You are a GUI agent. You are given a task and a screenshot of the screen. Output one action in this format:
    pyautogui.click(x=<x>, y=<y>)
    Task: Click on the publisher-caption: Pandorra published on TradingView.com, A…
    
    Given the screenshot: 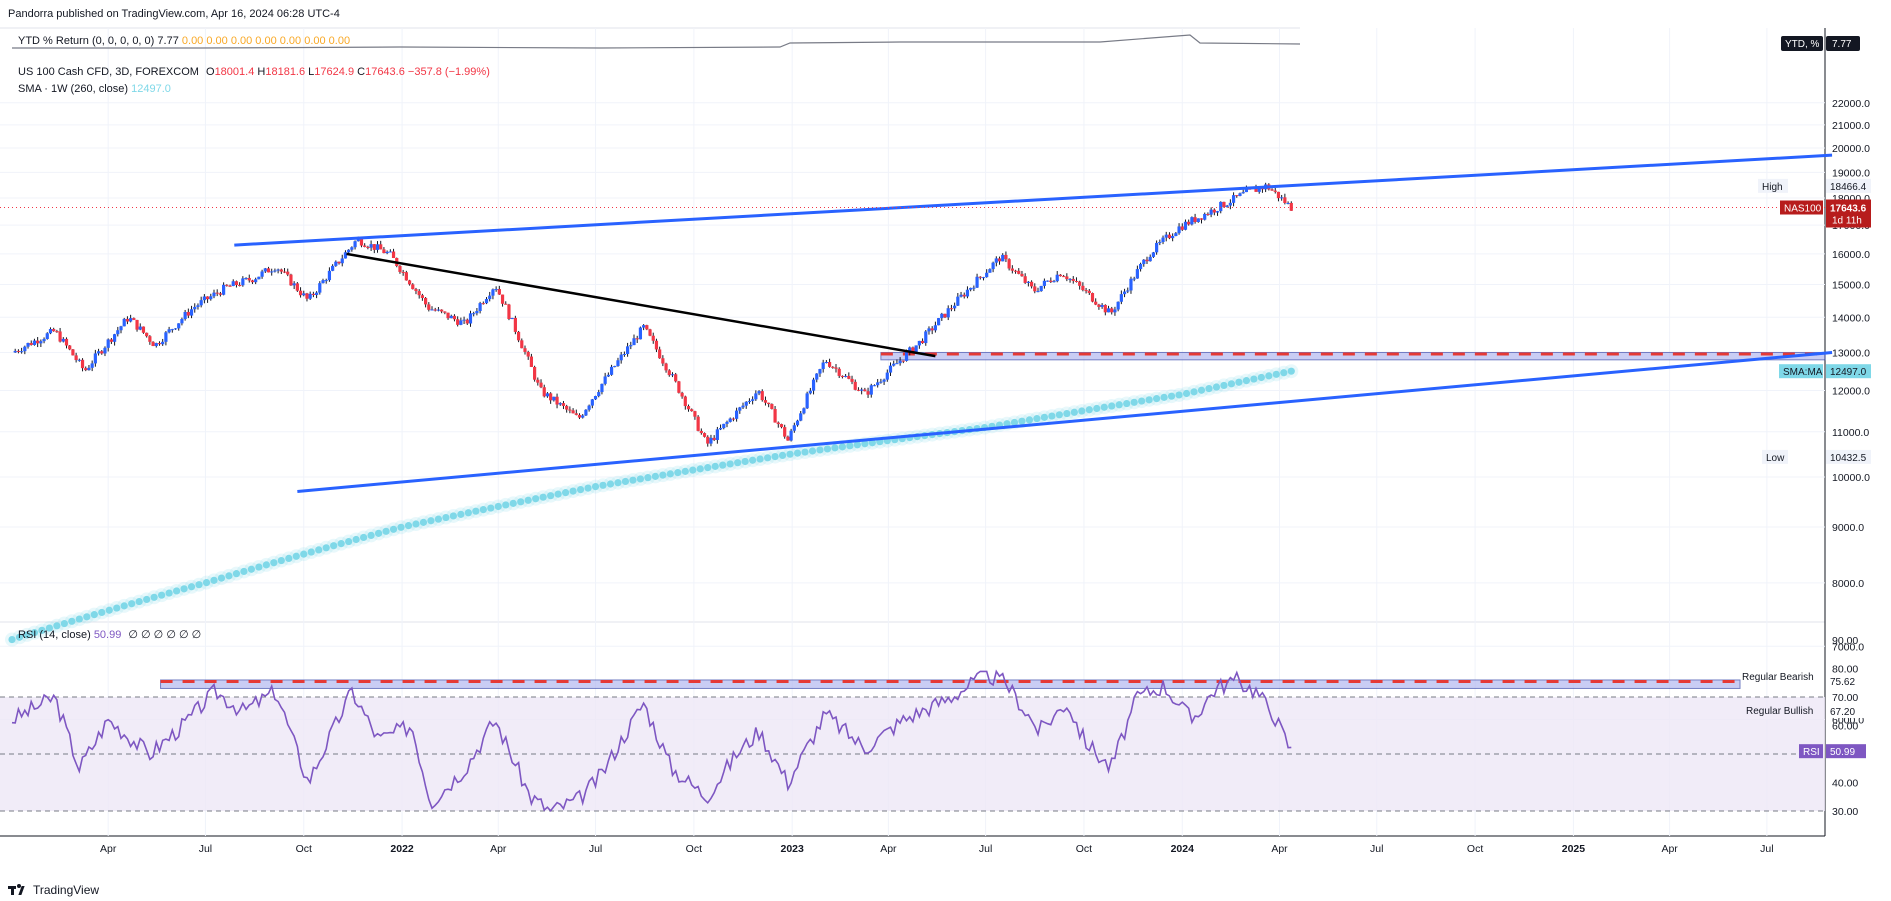 What is the action you would take?
    pyautogui.click(x=174, y=14)
    